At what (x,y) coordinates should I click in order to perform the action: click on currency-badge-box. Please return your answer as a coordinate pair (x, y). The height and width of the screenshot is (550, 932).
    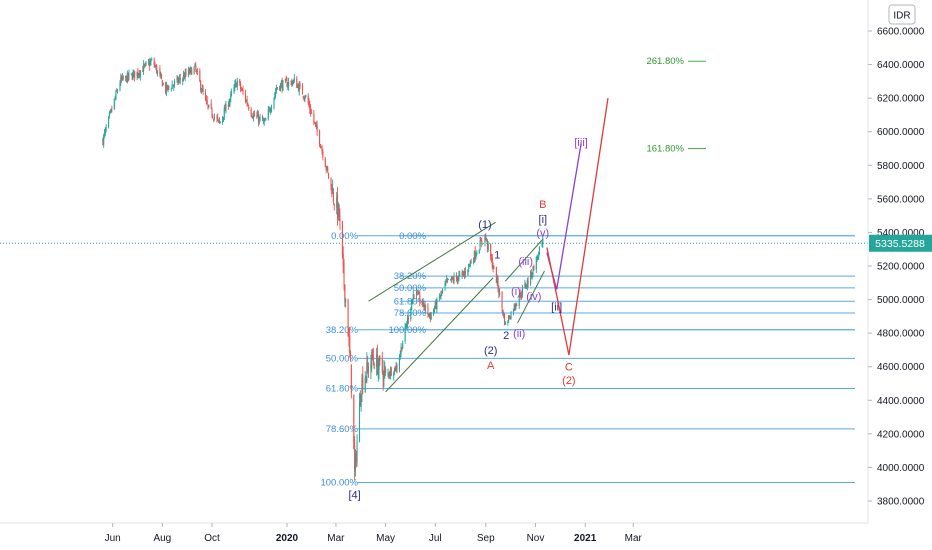
    Looking at the image, I should click on (902, 14).